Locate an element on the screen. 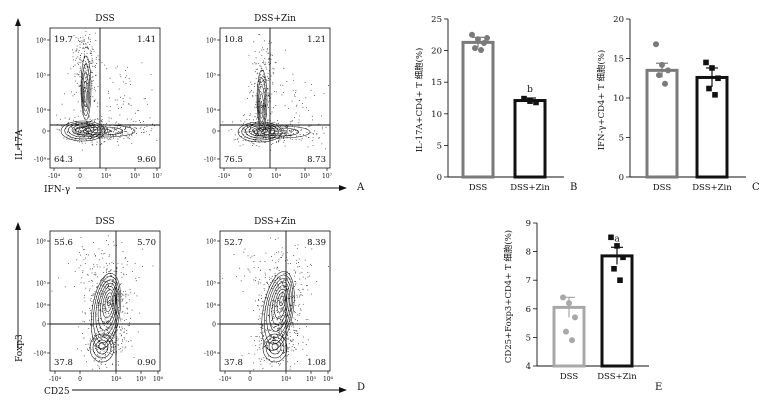 This screenshot has width=772, height=401. y-axis-arrowhead is located at coordinates (18, 22).